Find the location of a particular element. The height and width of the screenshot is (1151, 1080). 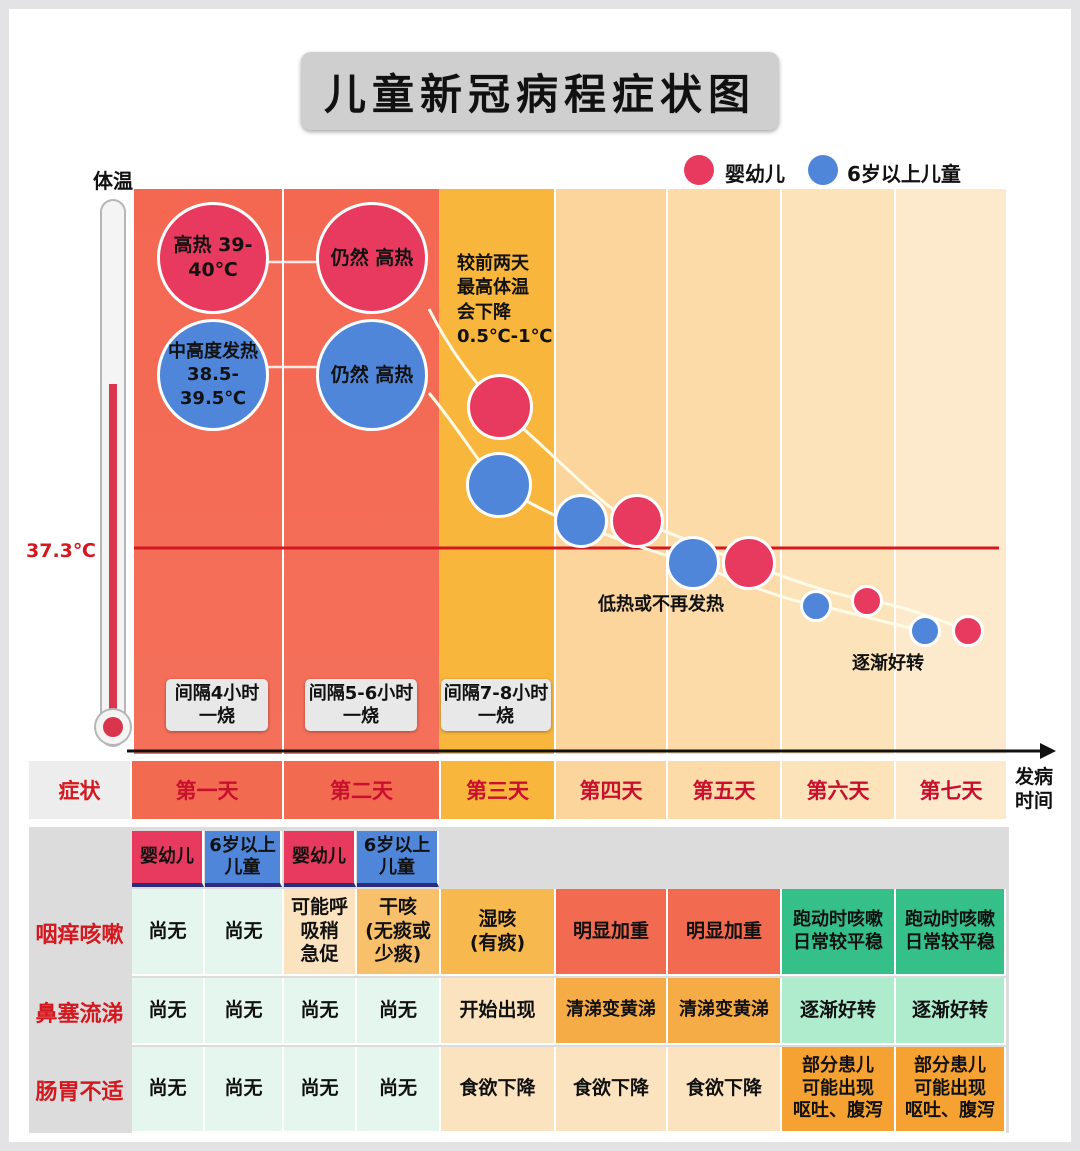

annotation-day3: 较前两天 最高体温 会下降 0.5℃-1℃ is located at coordinates (505, 300).